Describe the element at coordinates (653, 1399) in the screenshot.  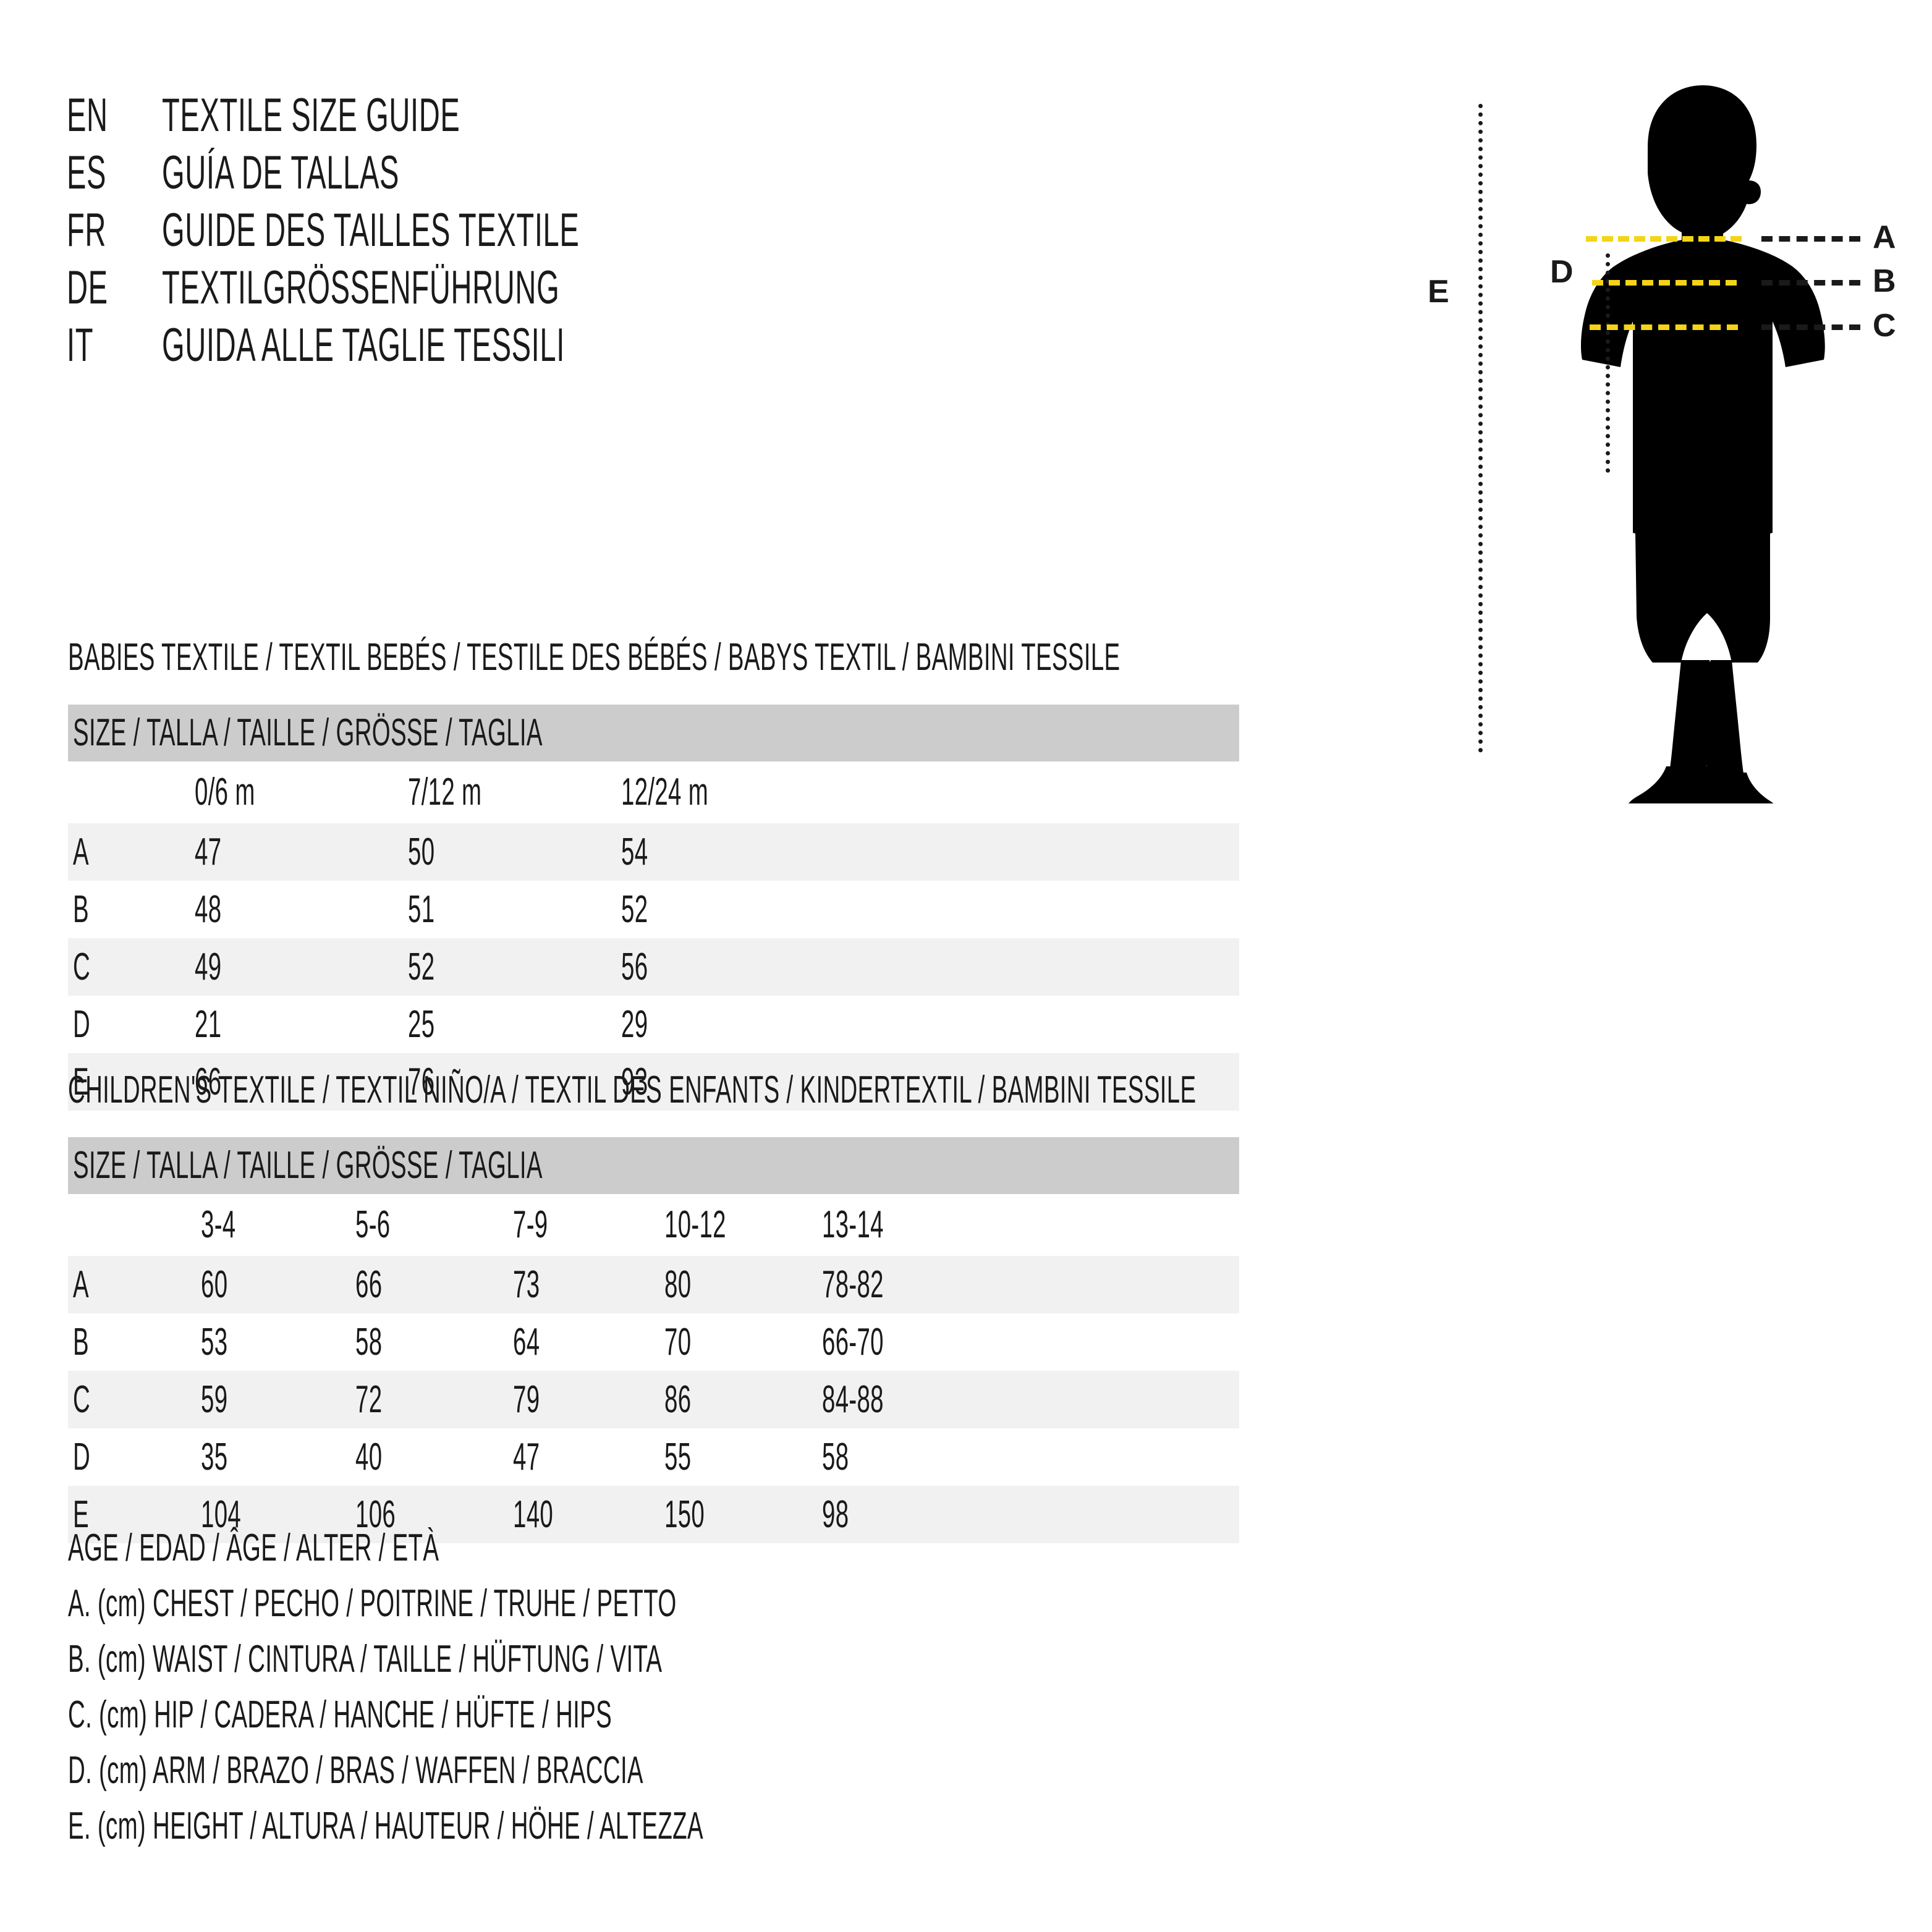
I see `table-row: C 59 72 79 86 84-88` at that location.